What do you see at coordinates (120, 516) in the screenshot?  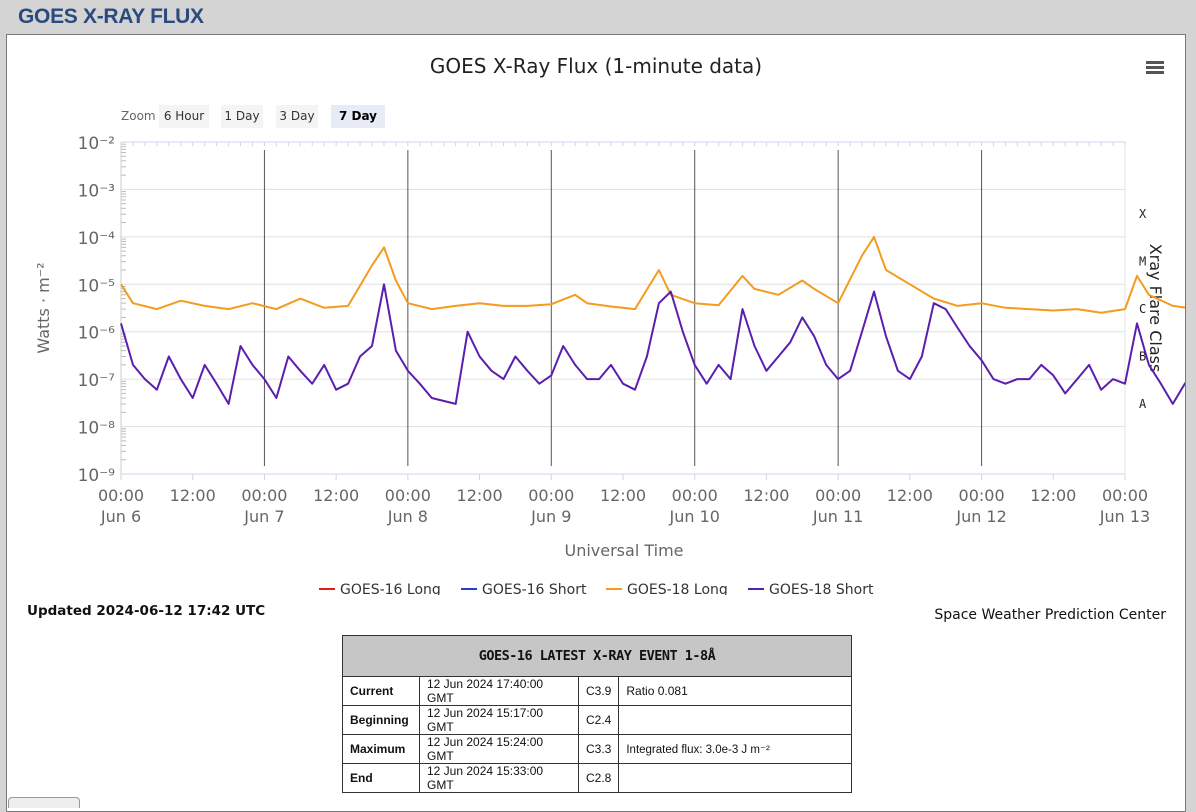 I see `x-tick-date: Jun 6` at bounding box center [120, 516].